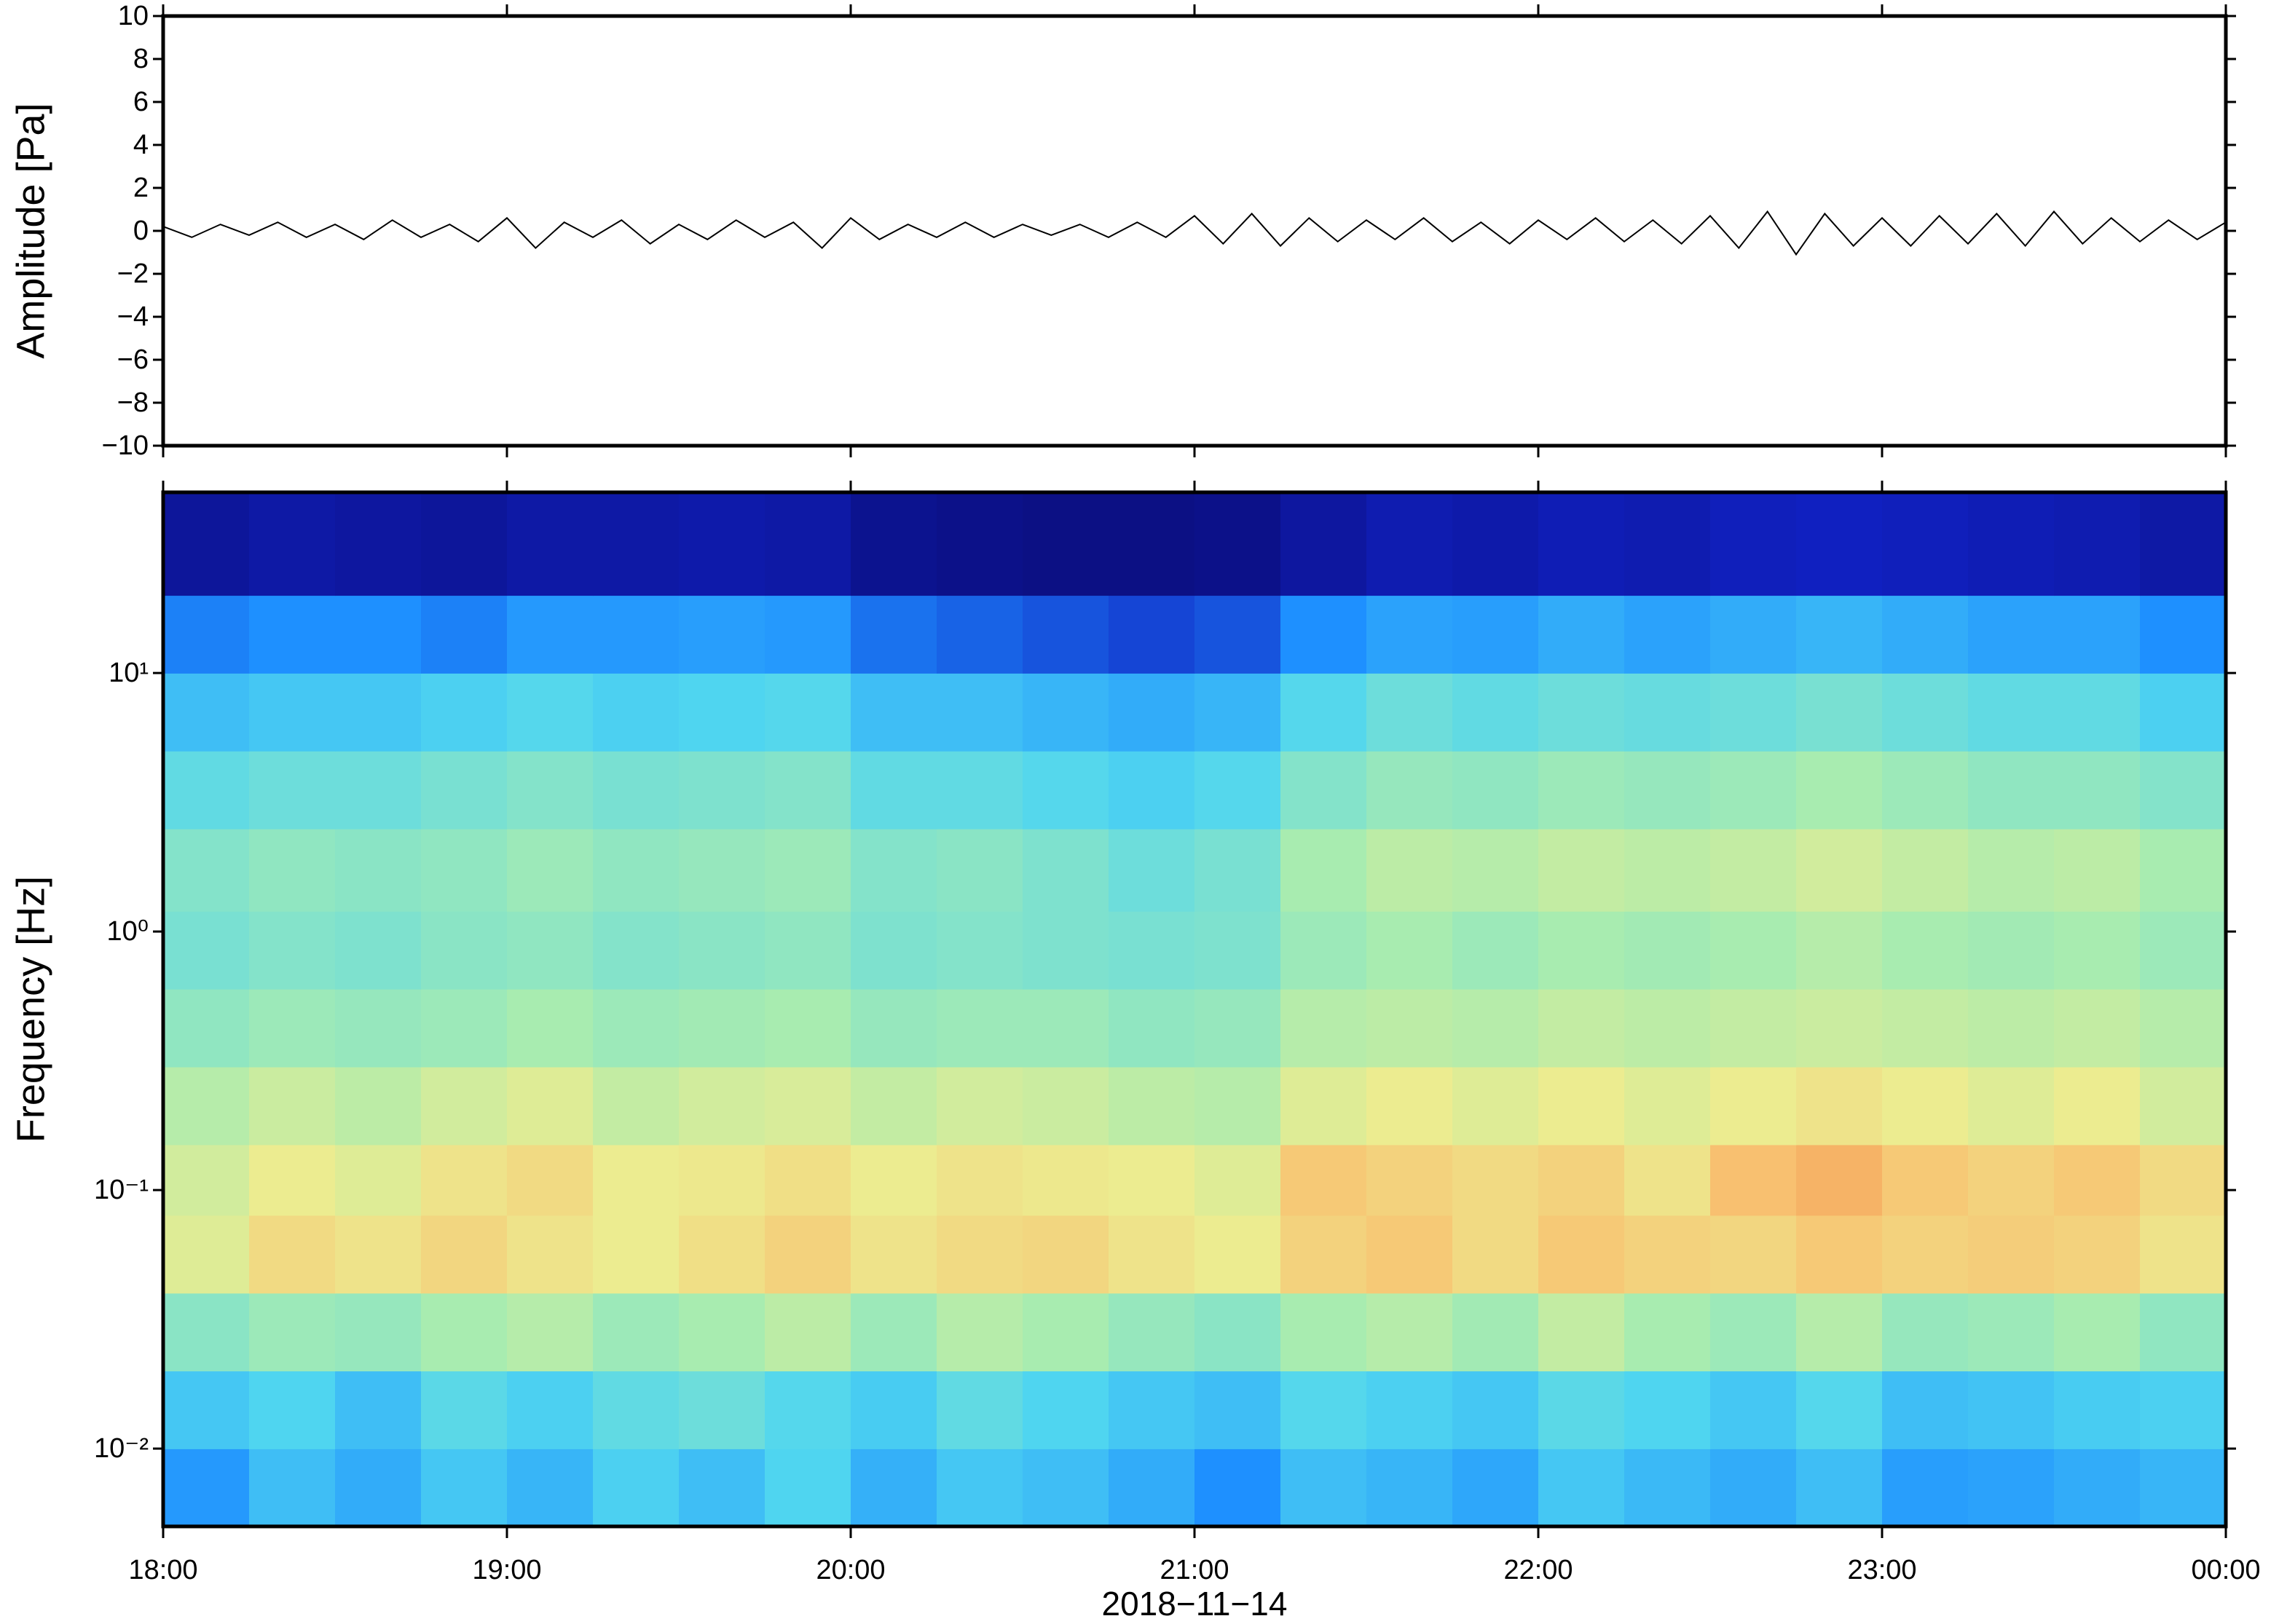 This screenshot has width=2271, height=1624. What do you see at coordinates (125, 445) in the screenshot?
I see `y-tick-label: −10` at bounding box center [125, 445].